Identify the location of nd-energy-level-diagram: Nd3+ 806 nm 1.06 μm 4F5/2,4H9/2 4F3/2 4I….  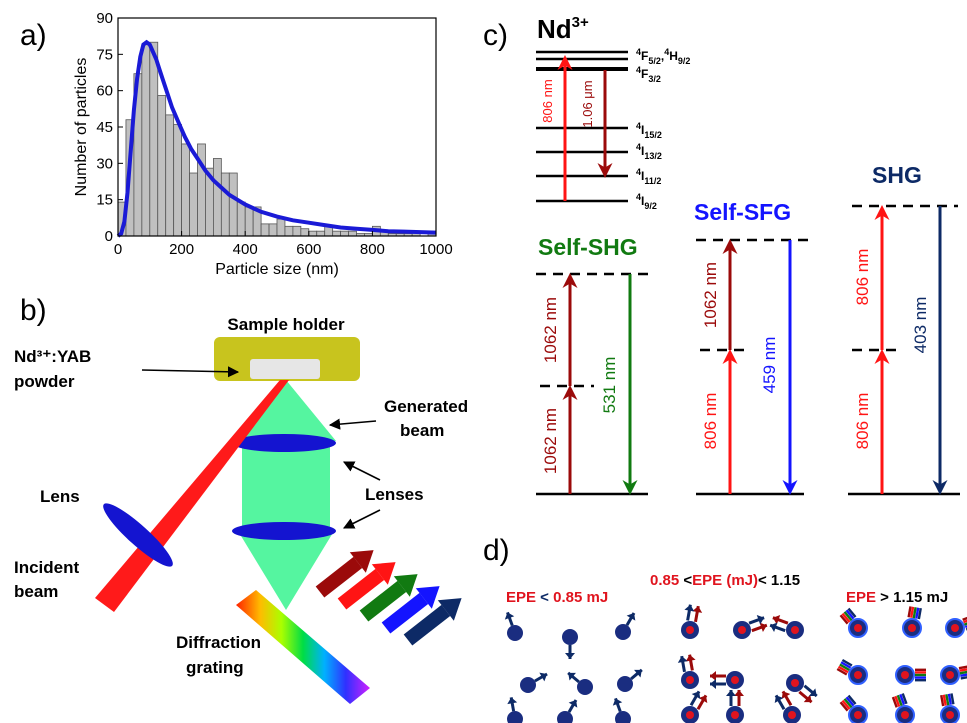
(613, 112).